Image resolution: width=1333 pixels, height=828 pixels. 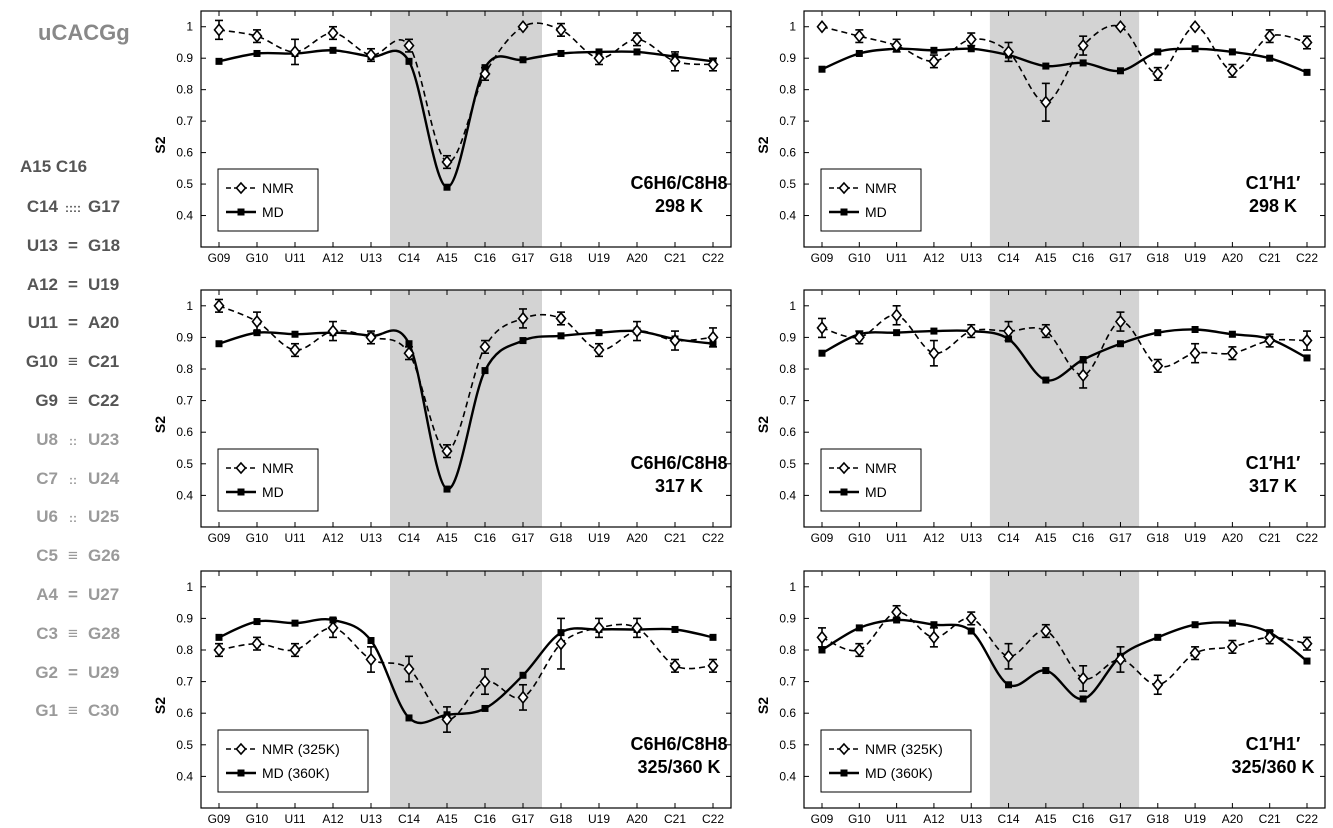 What do you see at coordinates (189, 587) in the screenshot?
I see `y-tick-label: 1` at bounding box center [189, 587].